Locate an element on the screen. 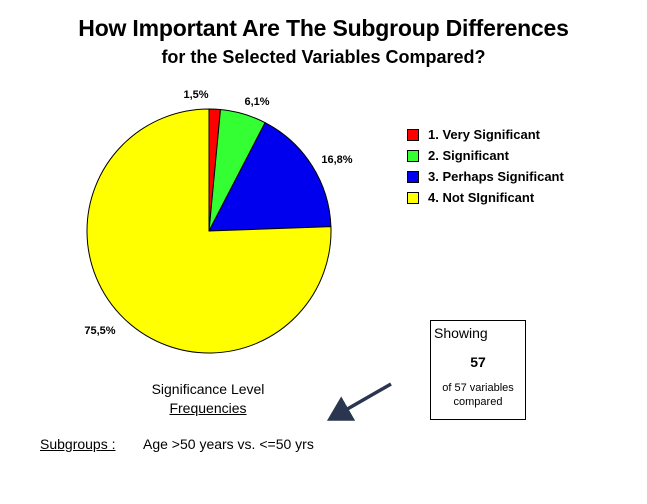 Image resolution: width=647 pixels, height=504 pixels. frequencies-link: Frequencies is located at coordinates (208, 408).